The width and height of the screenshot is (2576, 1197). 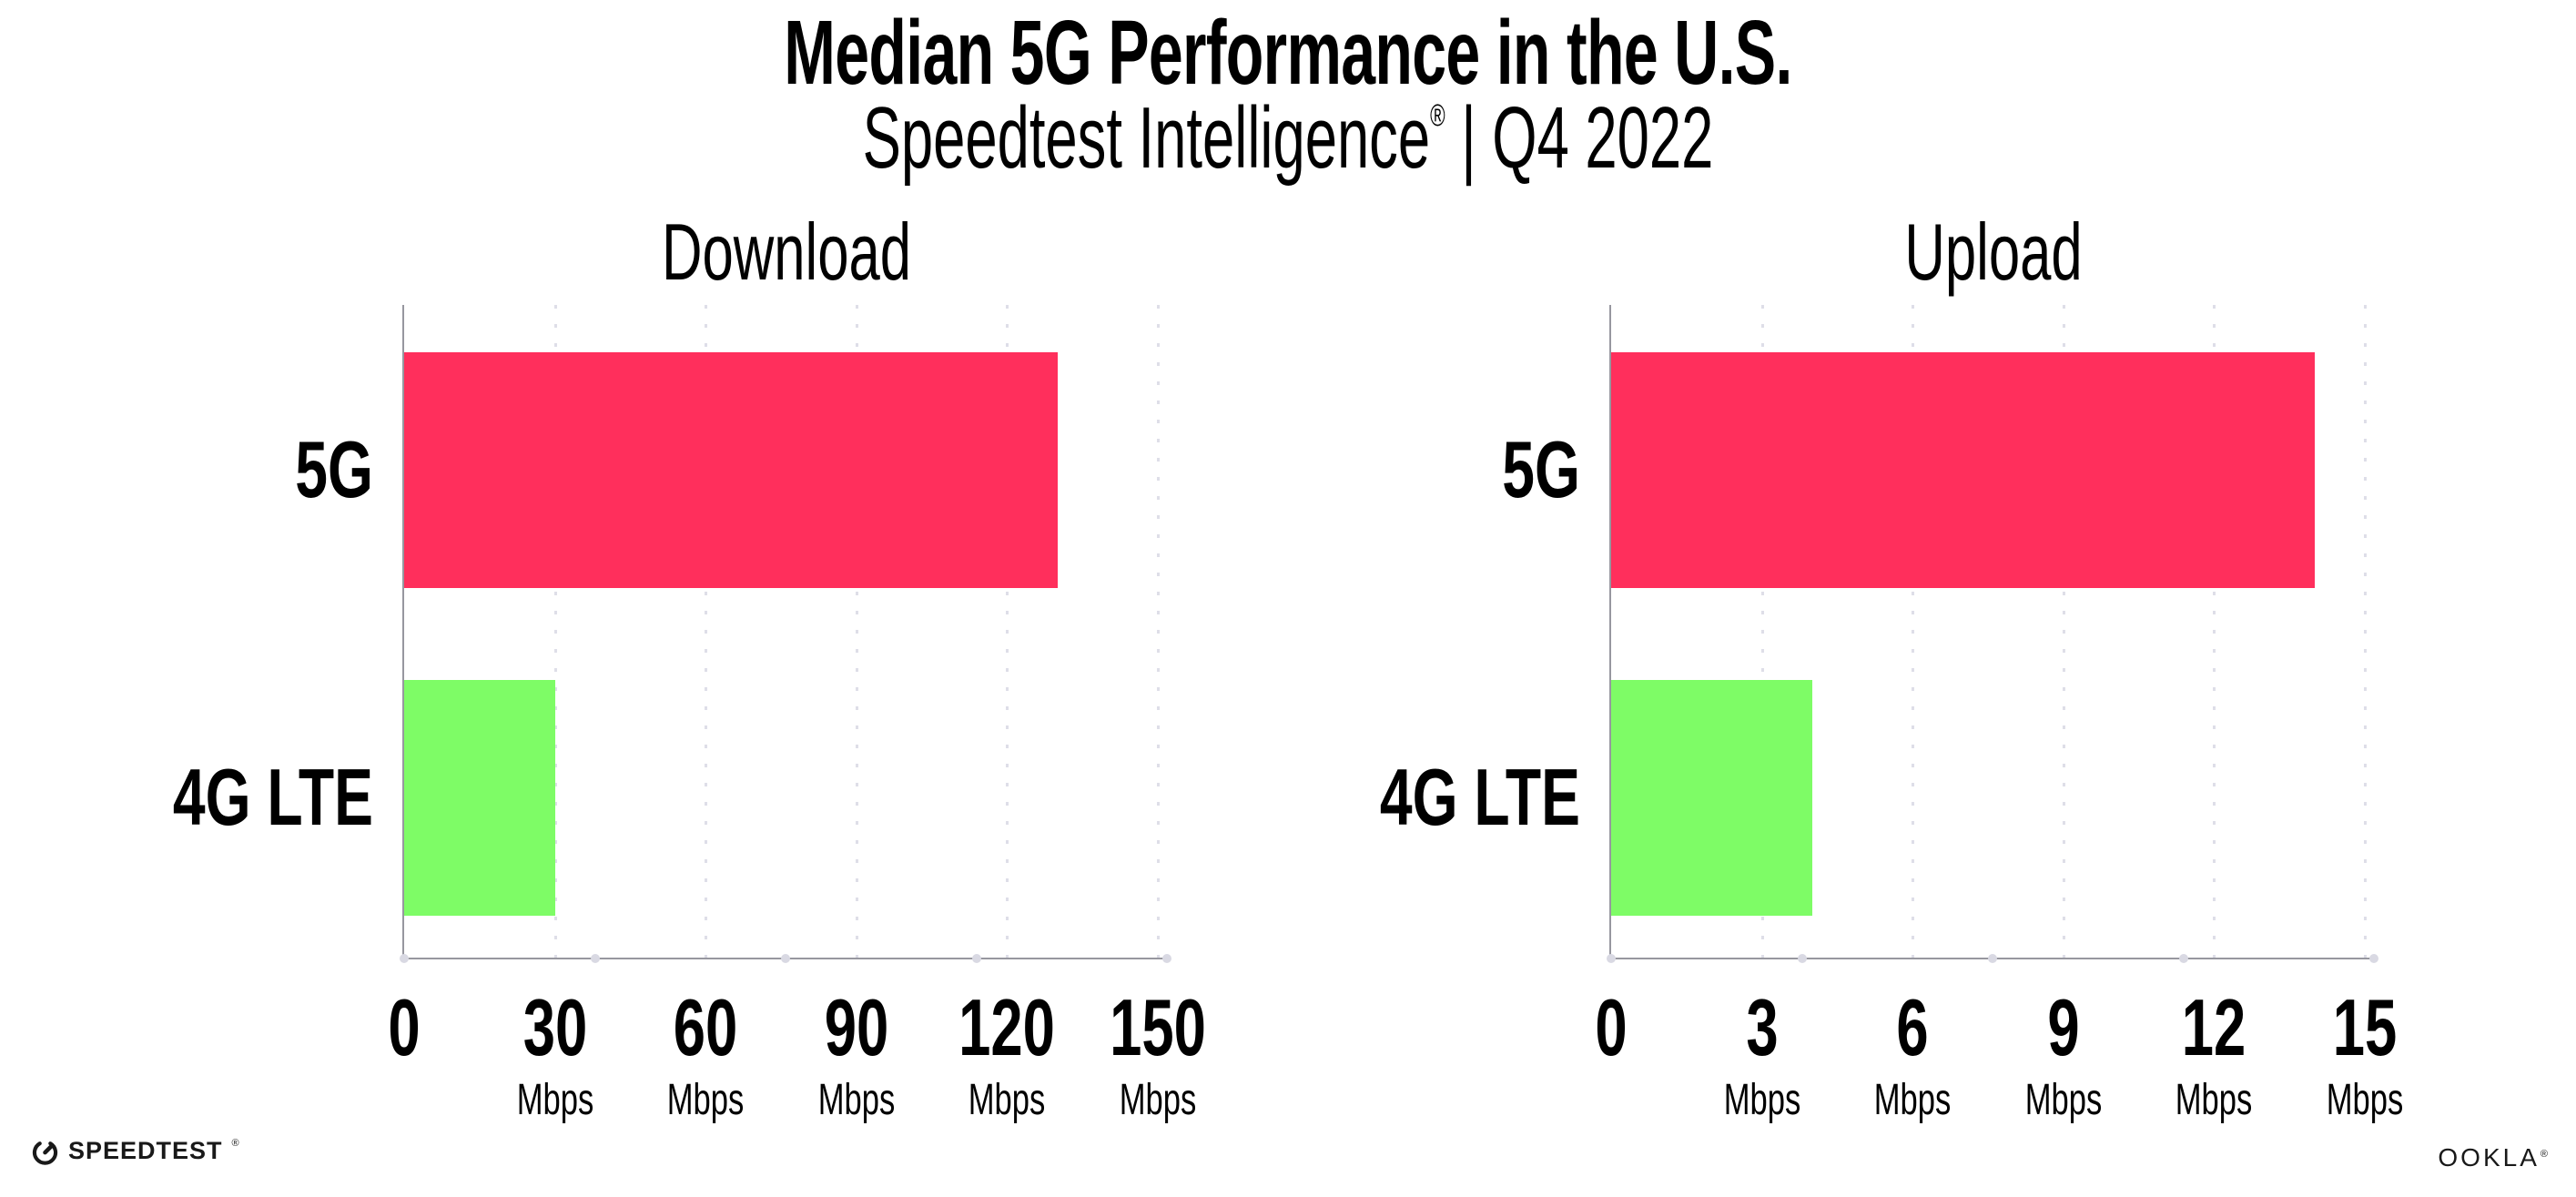 What do you see at coordinates (45, 1153) in the screenshot?
I see `speedometer-gauge-icon` at bounding box center [45, 1153].